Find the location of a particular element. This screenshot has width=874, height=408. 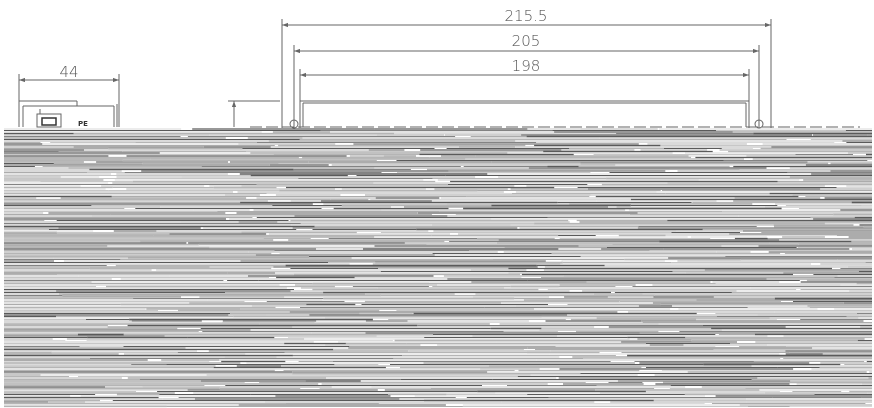

terminal-block is located at coordinates (49, 120).